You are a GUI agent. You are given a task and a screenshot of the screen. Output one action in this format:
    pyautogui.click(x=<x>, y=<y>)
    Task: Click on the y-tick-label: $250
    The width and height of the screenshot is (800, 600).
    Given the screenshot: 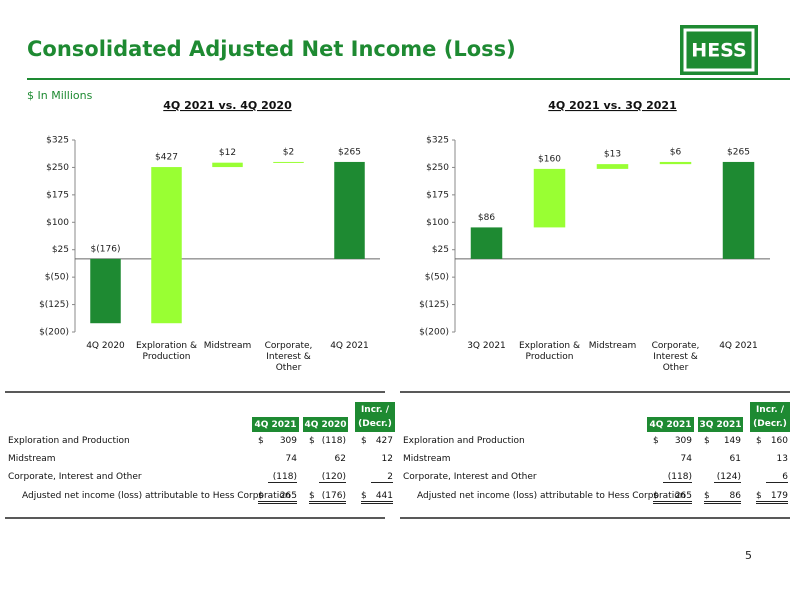 What is the action you would take?
    pyautogui.click(x=57, y=168)
    